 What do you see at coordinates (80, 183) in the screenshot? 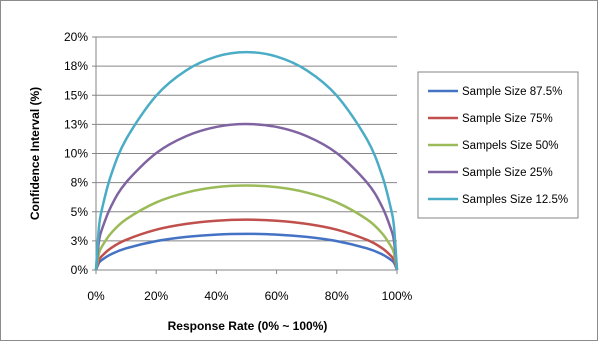
I see `y-tick-label: 8%` at bounding box center [80, 183].